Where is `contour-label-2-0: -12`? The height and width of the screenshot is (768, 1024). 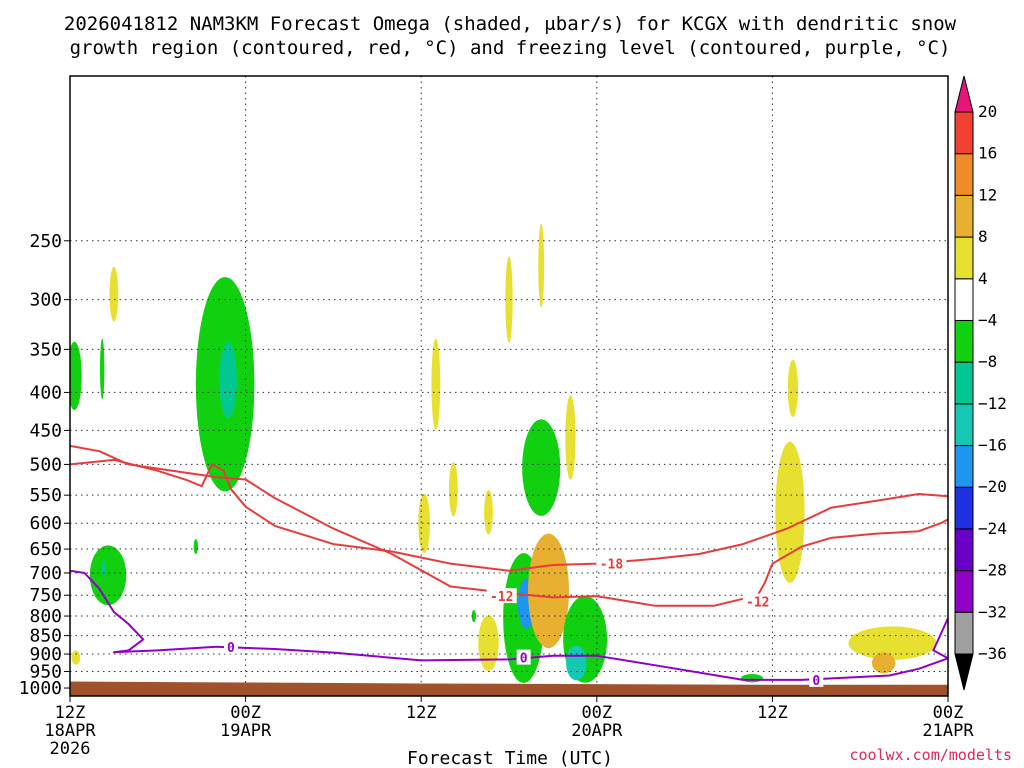
contour-label-2-0: -12 is located at coordinates (501, 597).